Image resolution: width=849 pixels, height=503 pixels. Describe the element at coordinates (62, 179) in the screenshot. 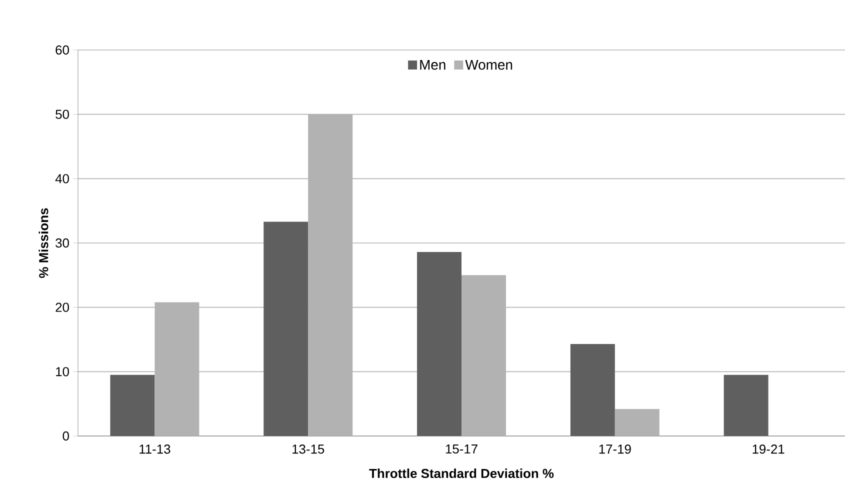

I see `y-tick-label: 40` at that location.